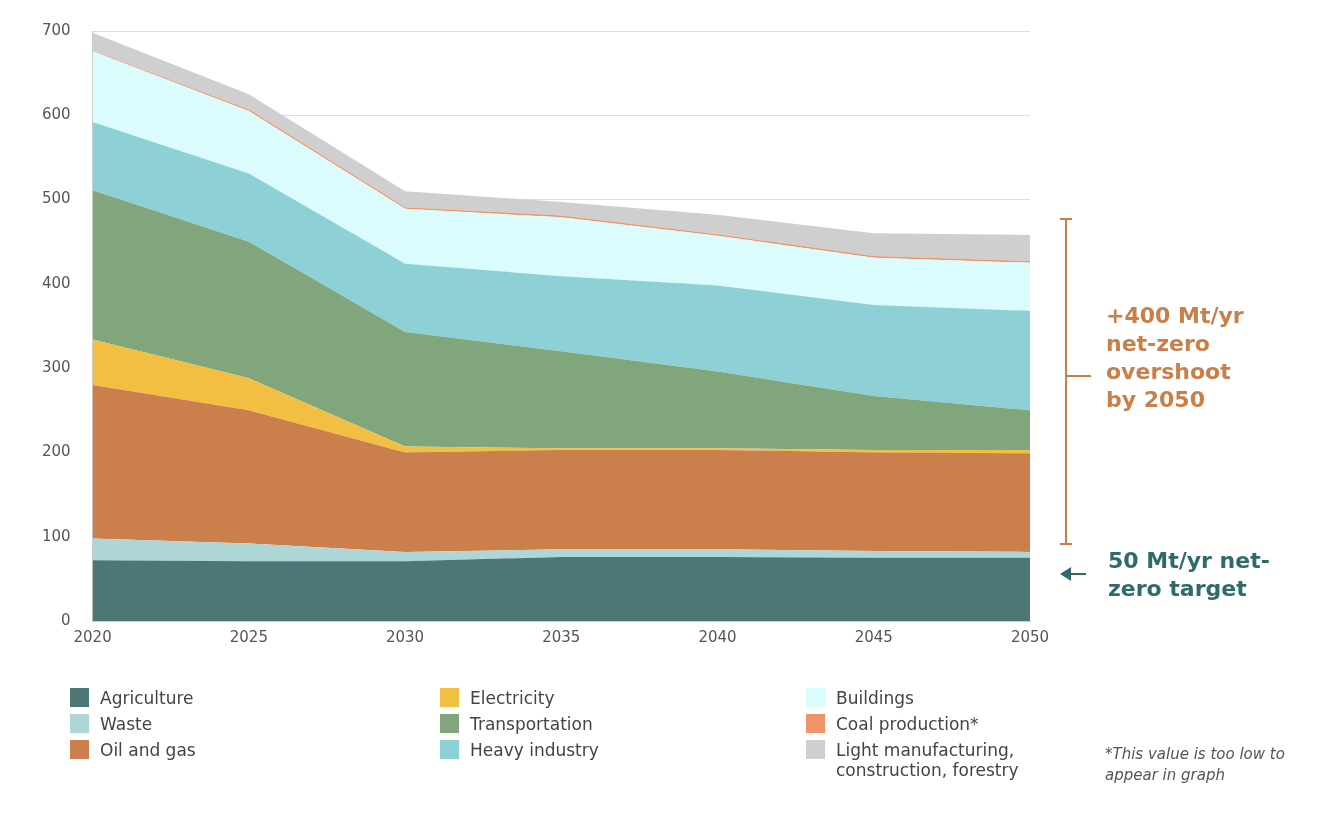 The image size is (1324, 839). I want to click on legend-label: Oil and gas, so click(148, 750).